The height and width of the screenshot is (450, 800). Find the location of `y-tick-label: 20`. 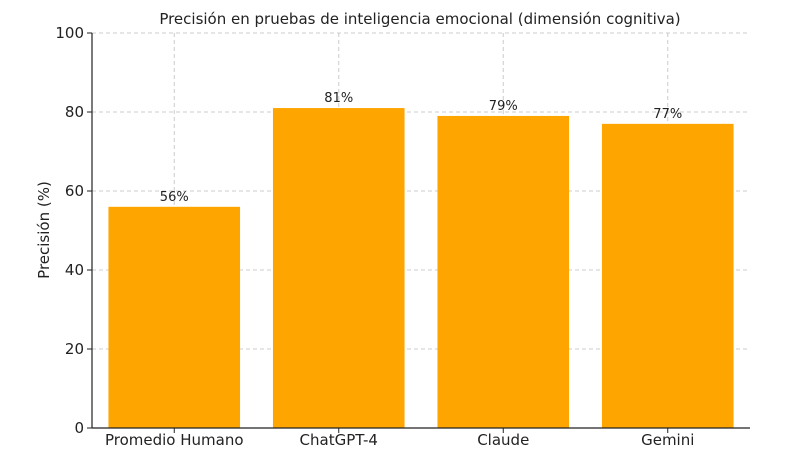

y-tick-label: 20 is located at coordinates (74, 349).